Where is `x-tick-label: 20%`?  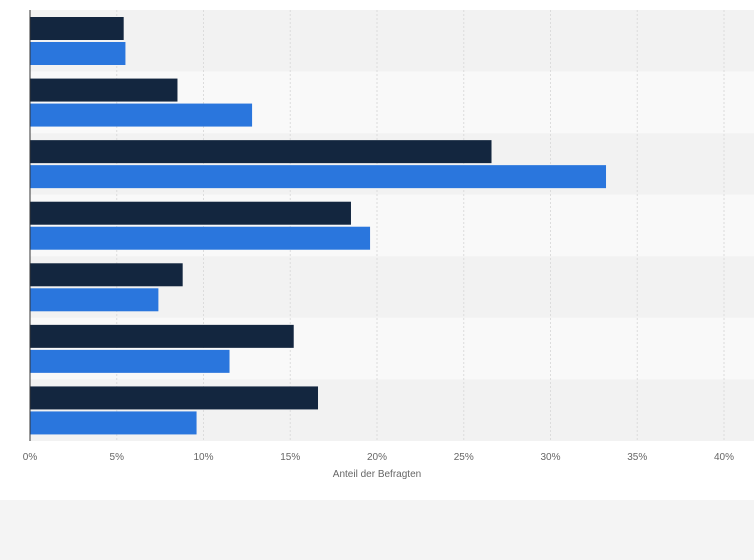 x-tick-label: 20% is located at coordinates (377, 457).